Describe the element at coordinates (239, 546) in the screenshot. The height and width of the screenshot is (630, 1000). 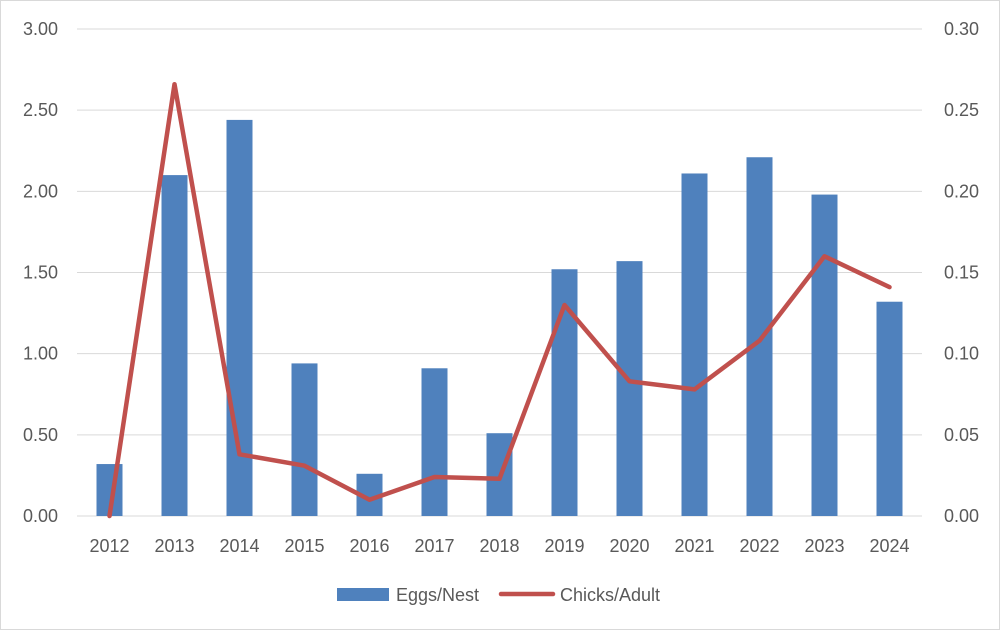
I see `x-axis-tick-label: 2014` at that location.